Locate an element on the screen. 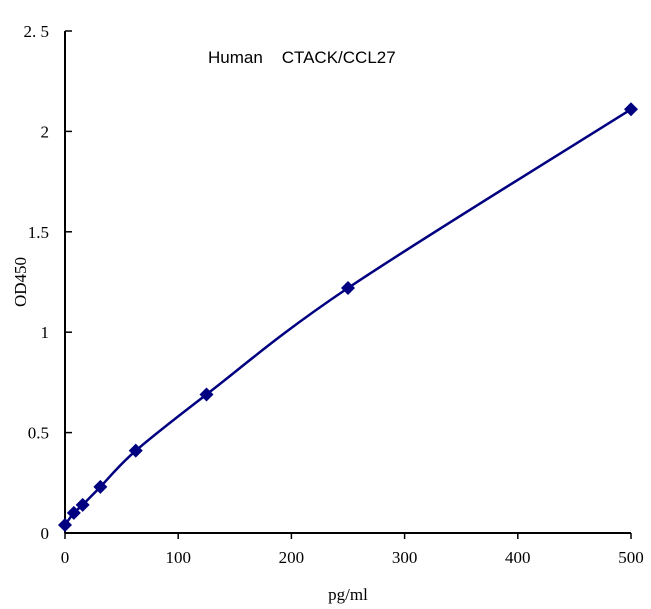 This screenshot has width=651, height=609. x-tick-label: 500 is located at coordinates (631, 557).